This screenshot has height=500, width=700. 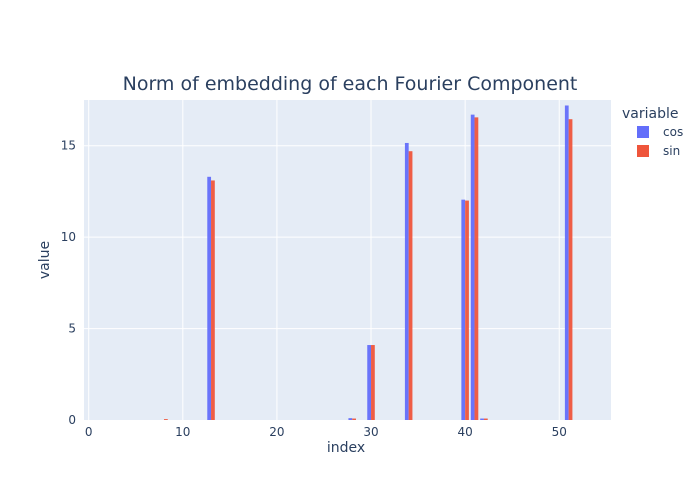 What do you see at coordinates (276, 432) in the screenshot?
I see `x-tick-label: 20` at bounding box center [276, 432].